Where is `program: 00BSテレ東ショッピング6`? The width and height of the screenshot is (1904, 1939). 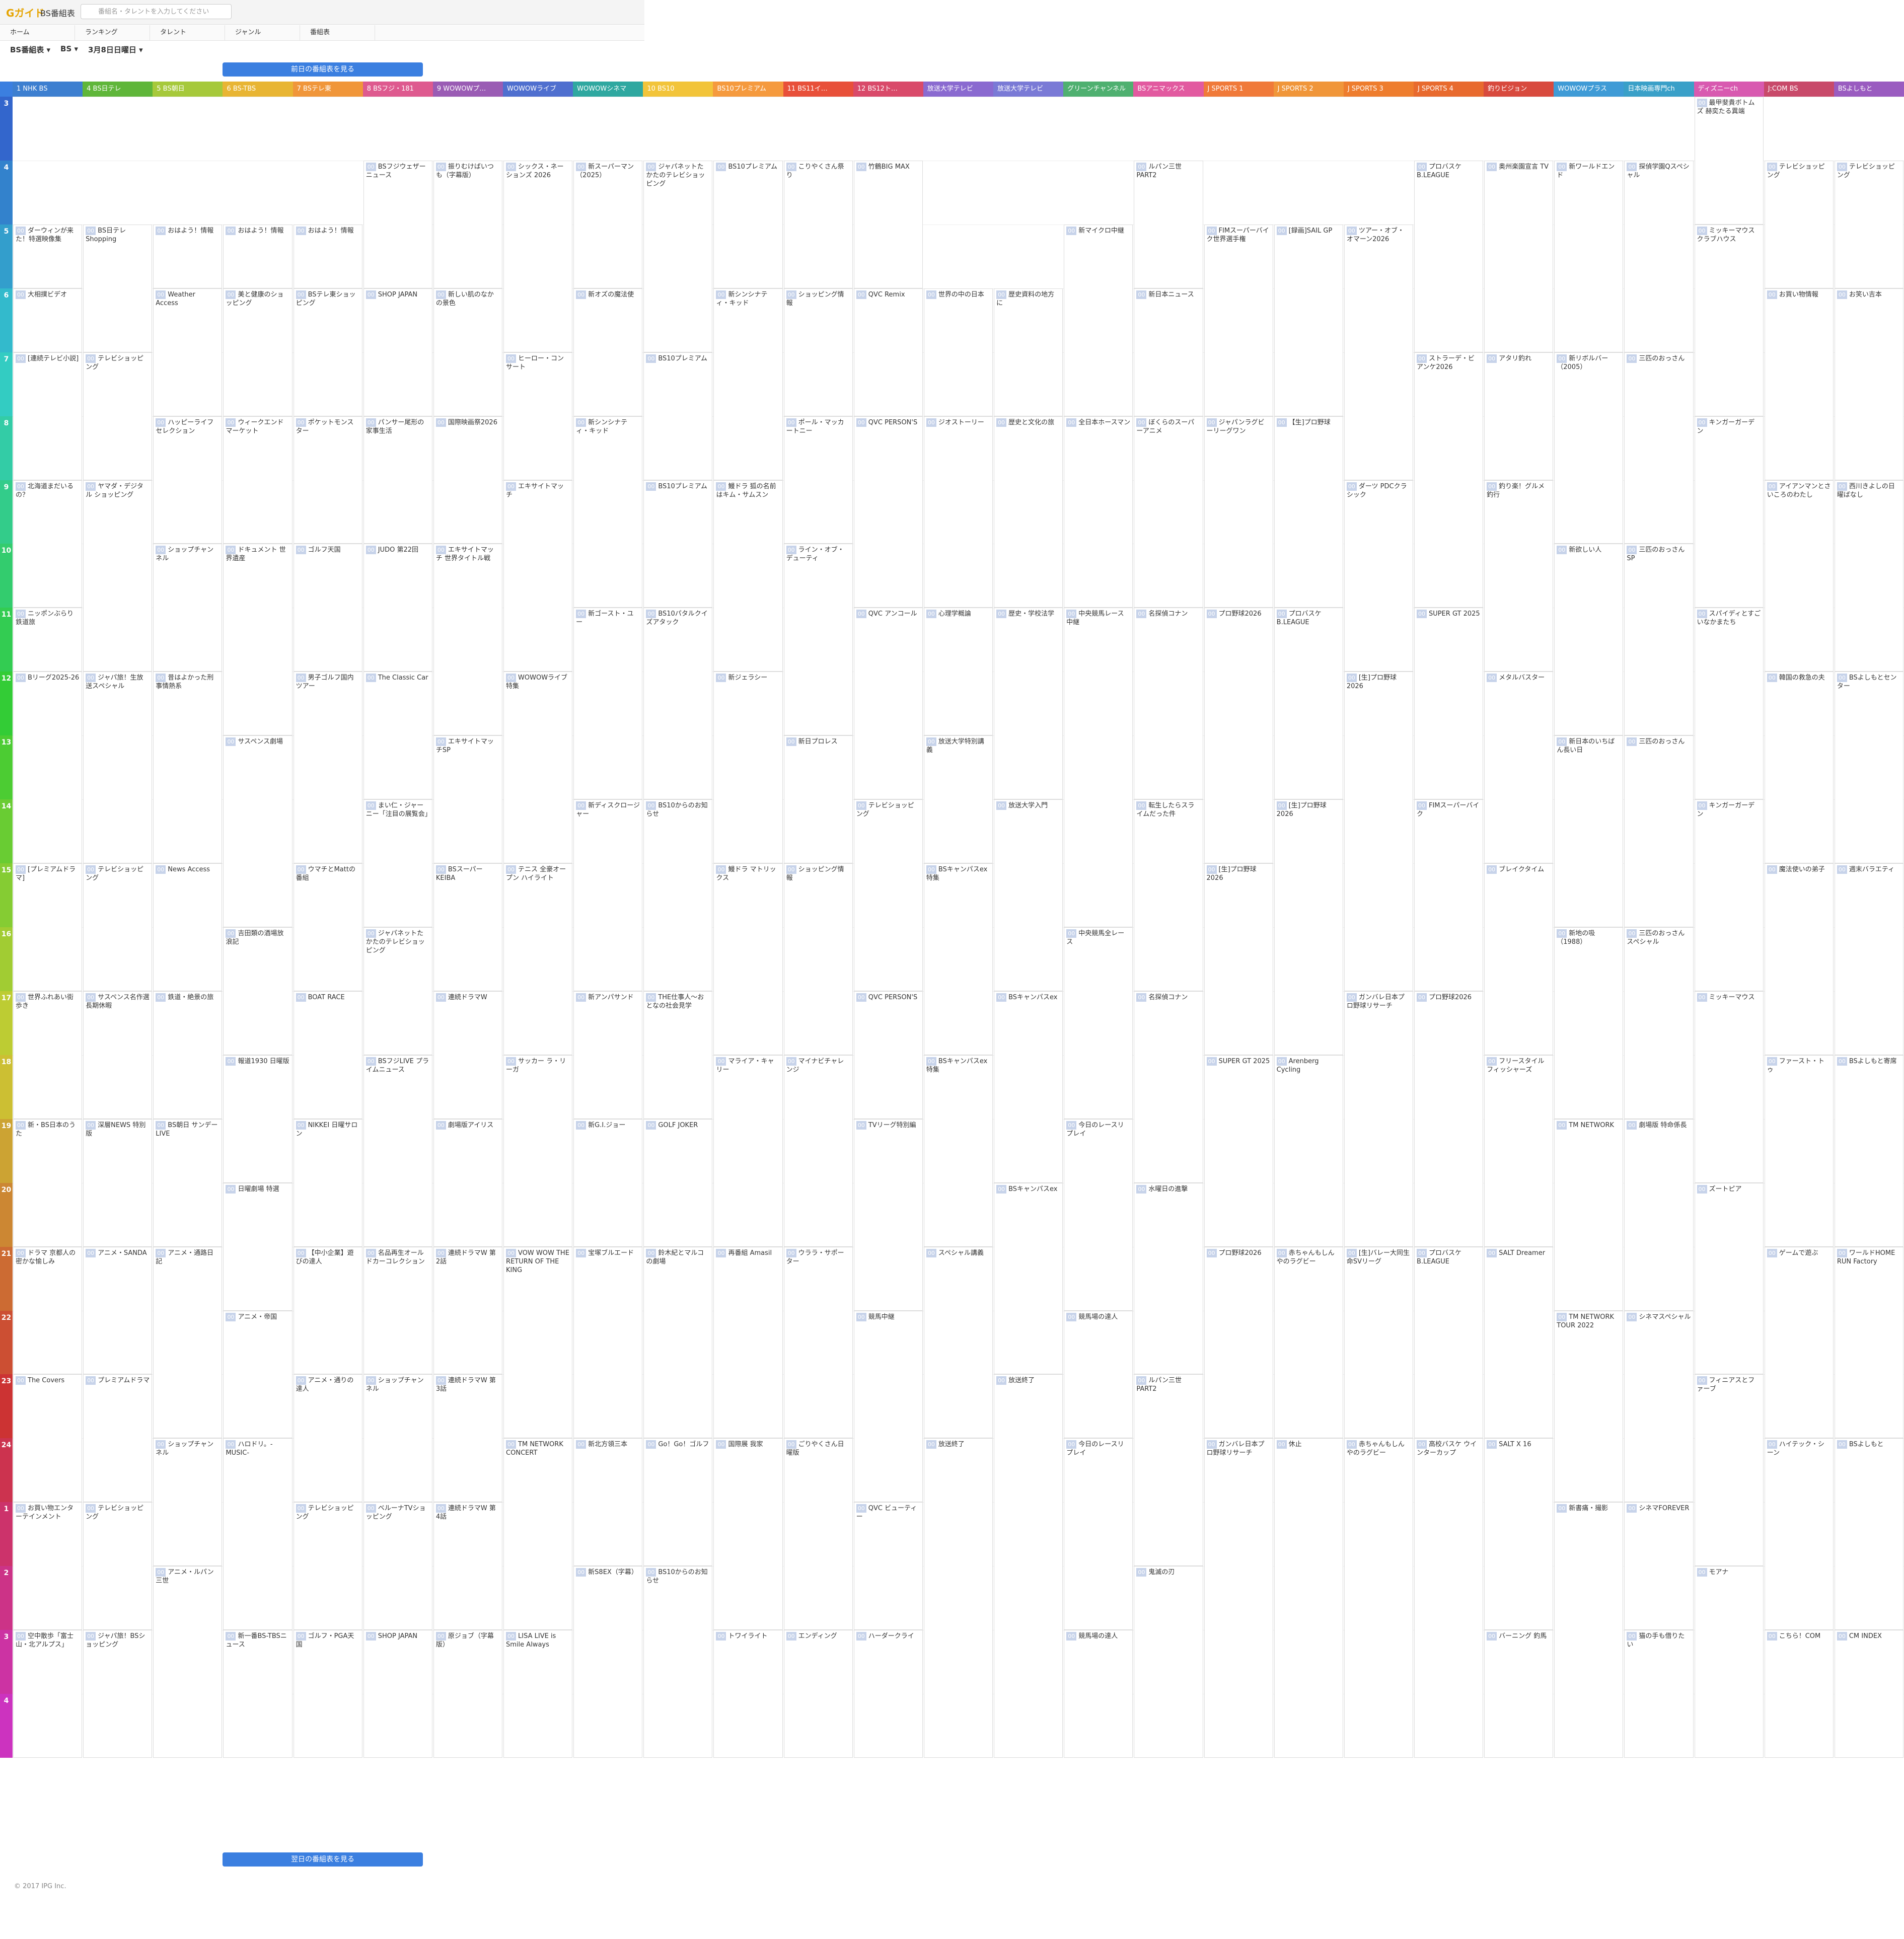
program: 00BSテレ東ショッピング6 is located at coordinates (327, 352).